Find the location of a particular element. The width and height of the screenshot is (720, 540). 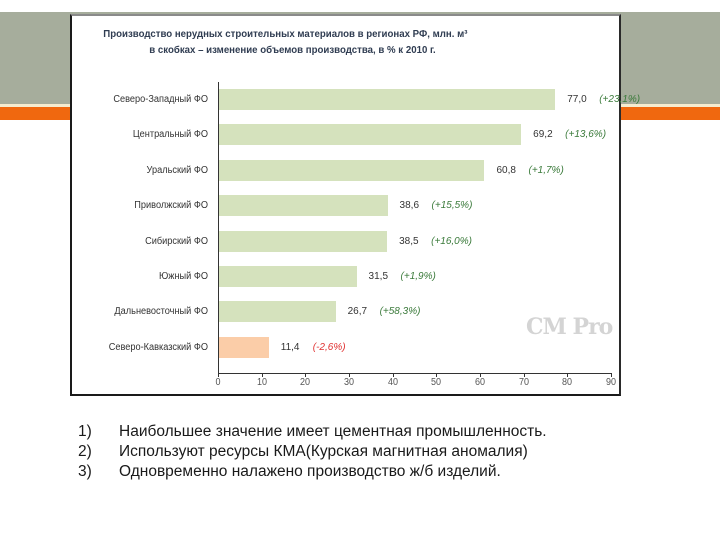

x-tick-label: 20 is located at coordinates (305, 382).